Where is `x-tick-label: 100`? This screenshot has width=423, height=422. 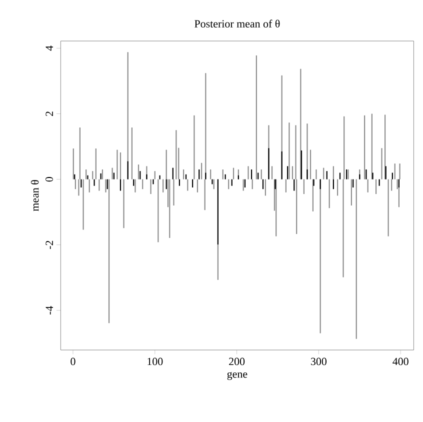
x-tick-label: 100 is located at coordinates (155, 362).